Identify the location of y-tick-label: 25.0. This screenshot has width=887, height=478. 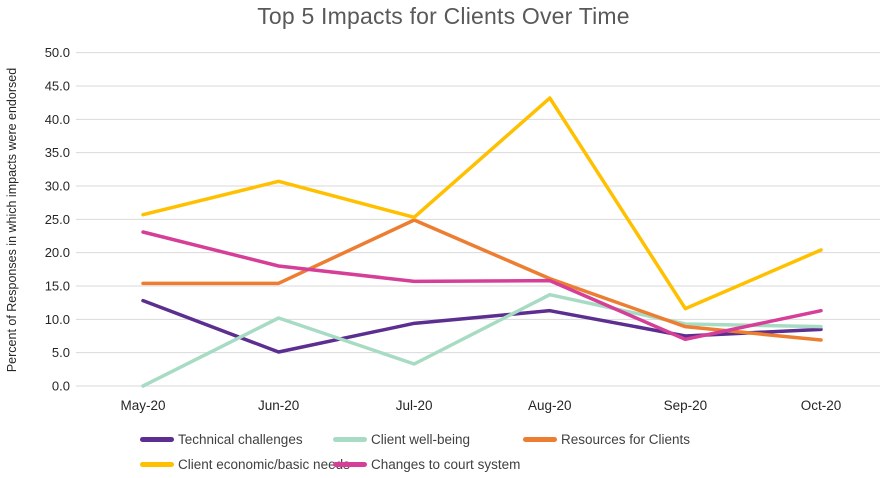
(57, 219).